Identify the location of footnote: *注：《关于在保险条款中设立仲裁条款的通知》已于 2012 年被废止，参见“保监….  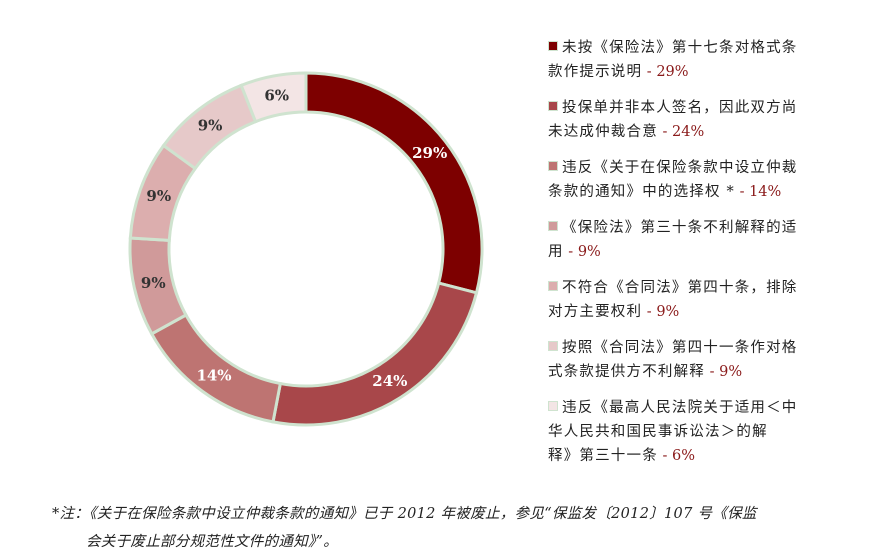
(452, 528).